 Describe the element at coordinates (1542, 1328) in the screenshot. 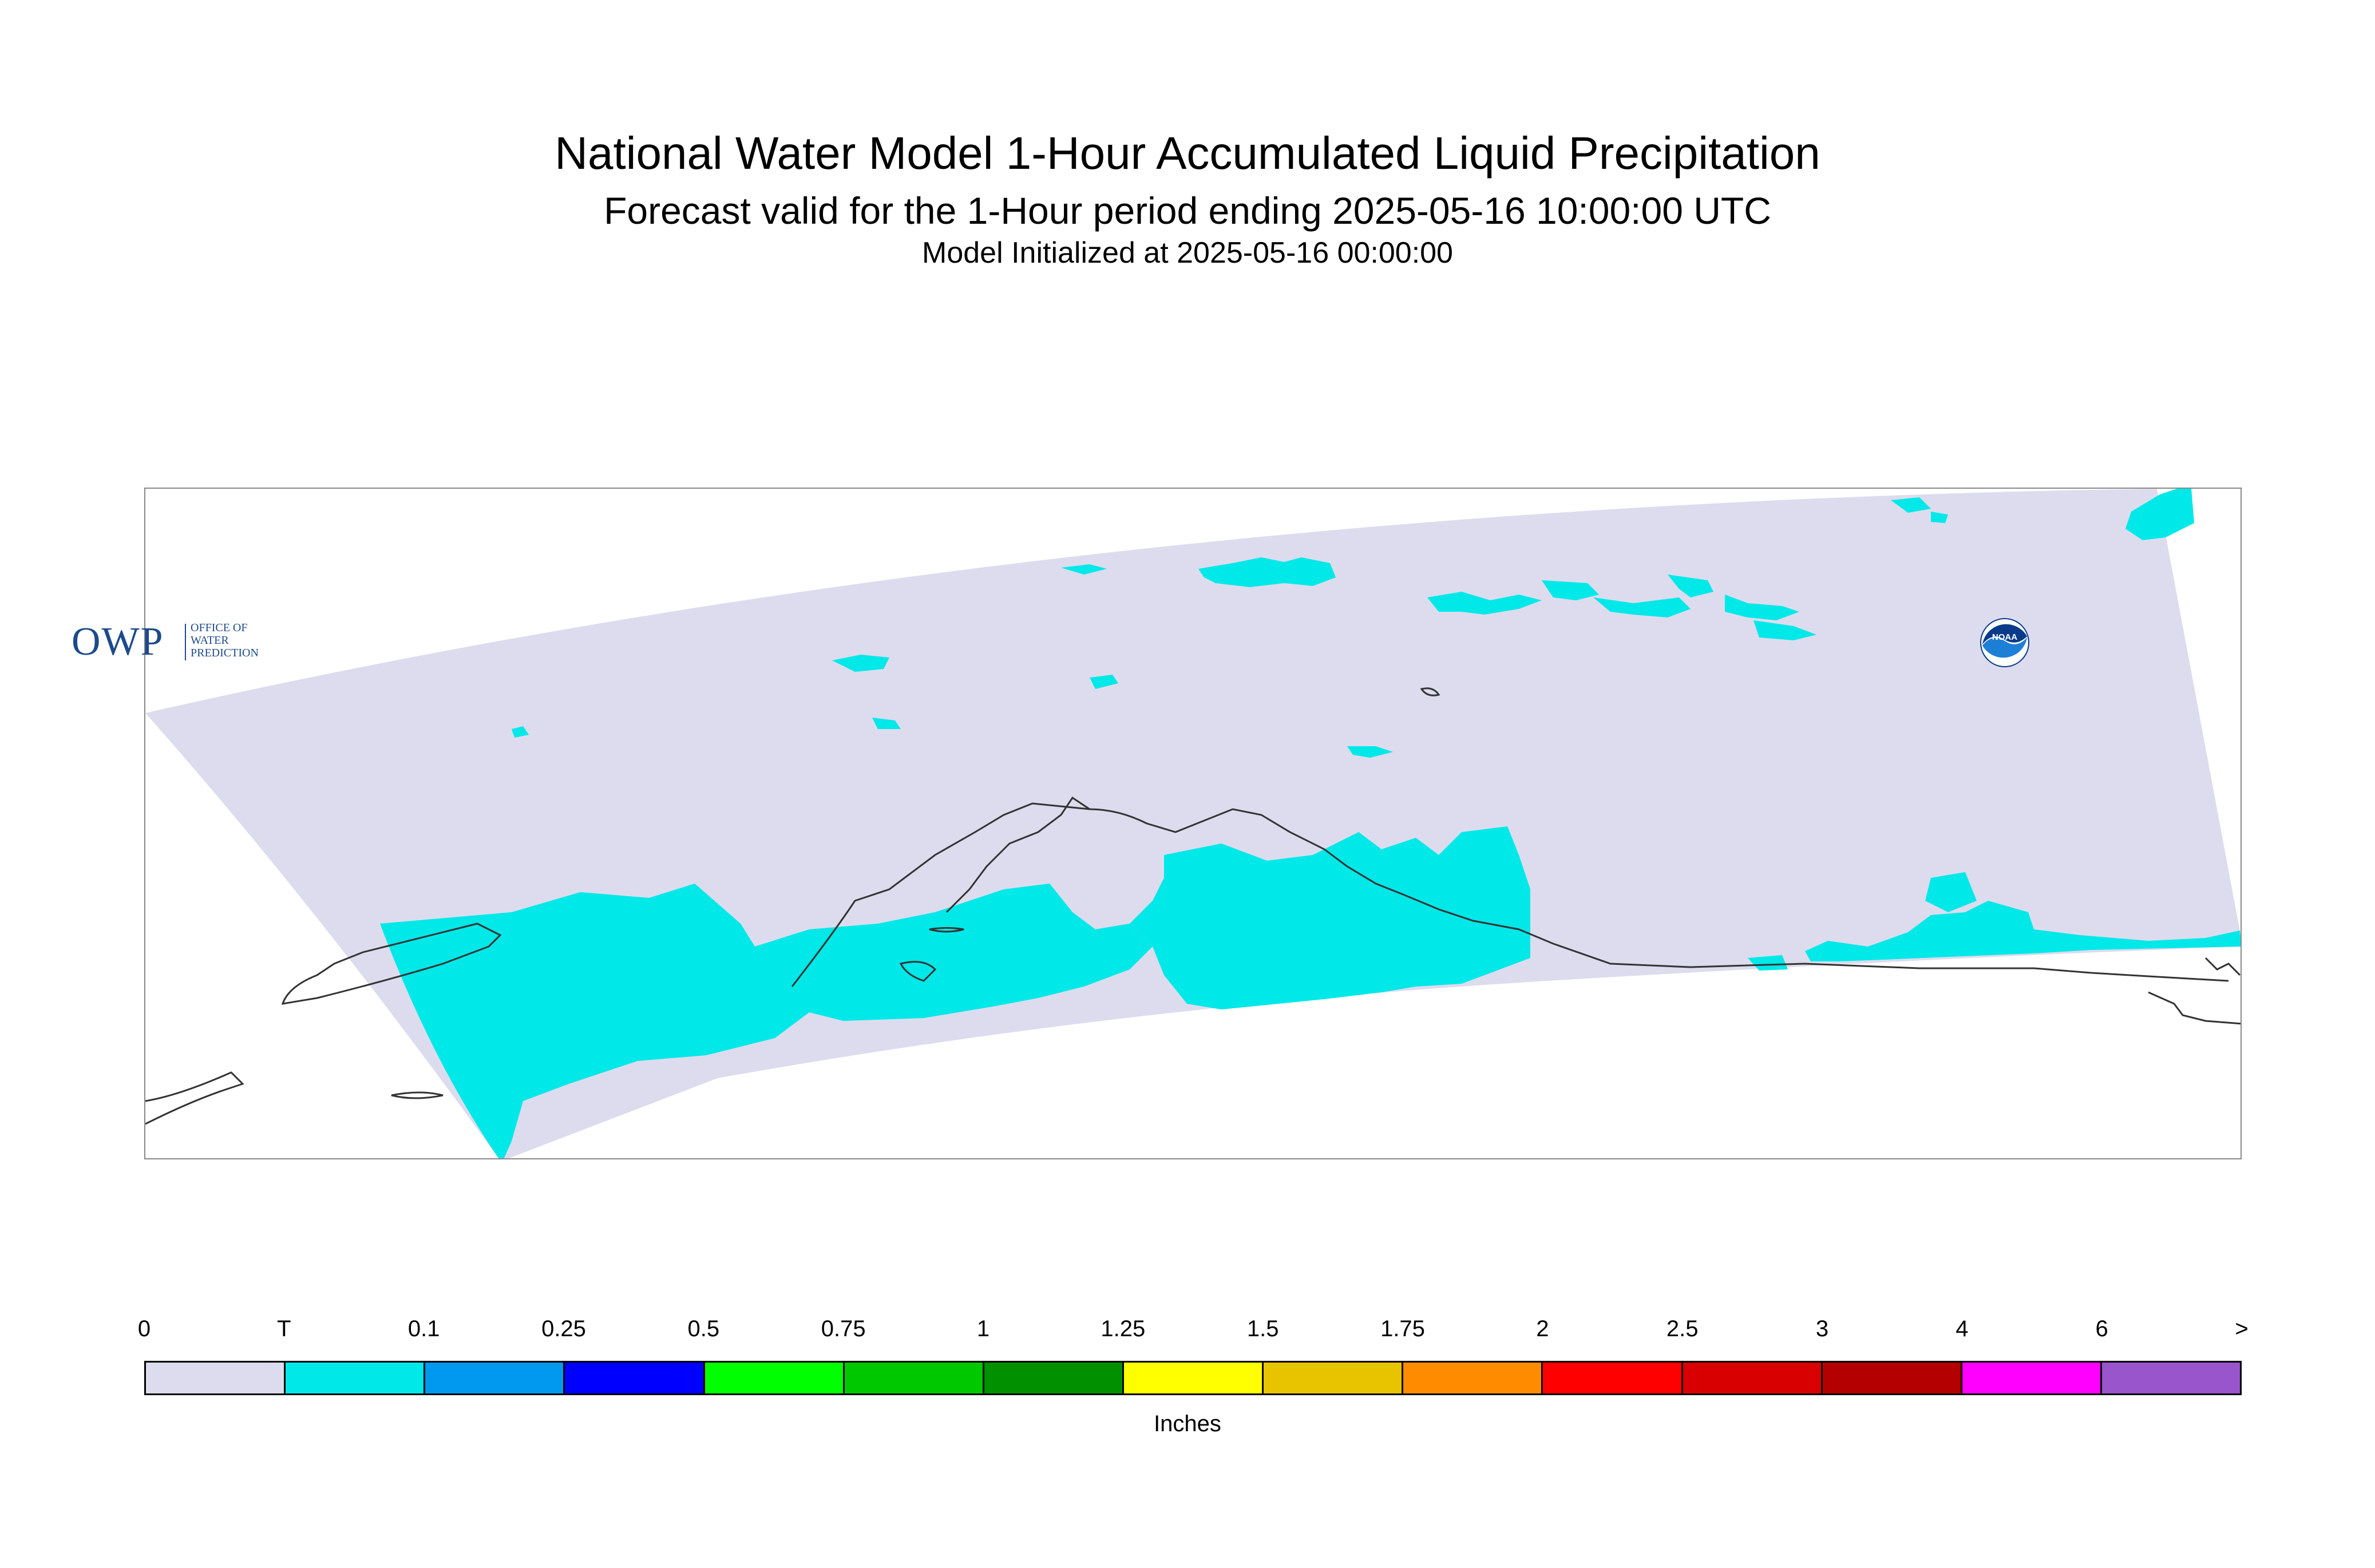

I see `legend-tick-label: 2` at that location.